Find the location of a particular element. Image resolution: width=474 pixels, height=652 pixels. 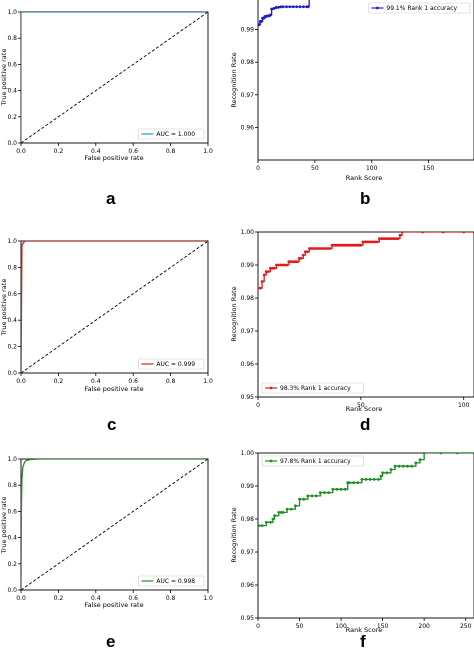

legend-label: 97.8% Rank 1 accuracy is located at coordinates (315, 461).